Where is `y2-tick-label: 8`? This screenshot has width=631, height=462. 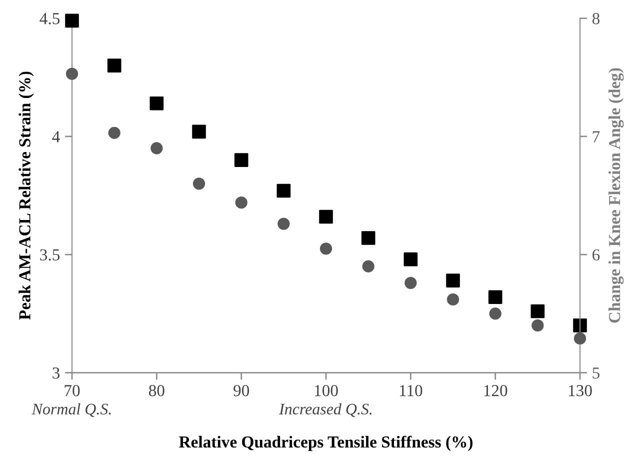
y2-tick-label: 8 is located at coordinates (596, 18).